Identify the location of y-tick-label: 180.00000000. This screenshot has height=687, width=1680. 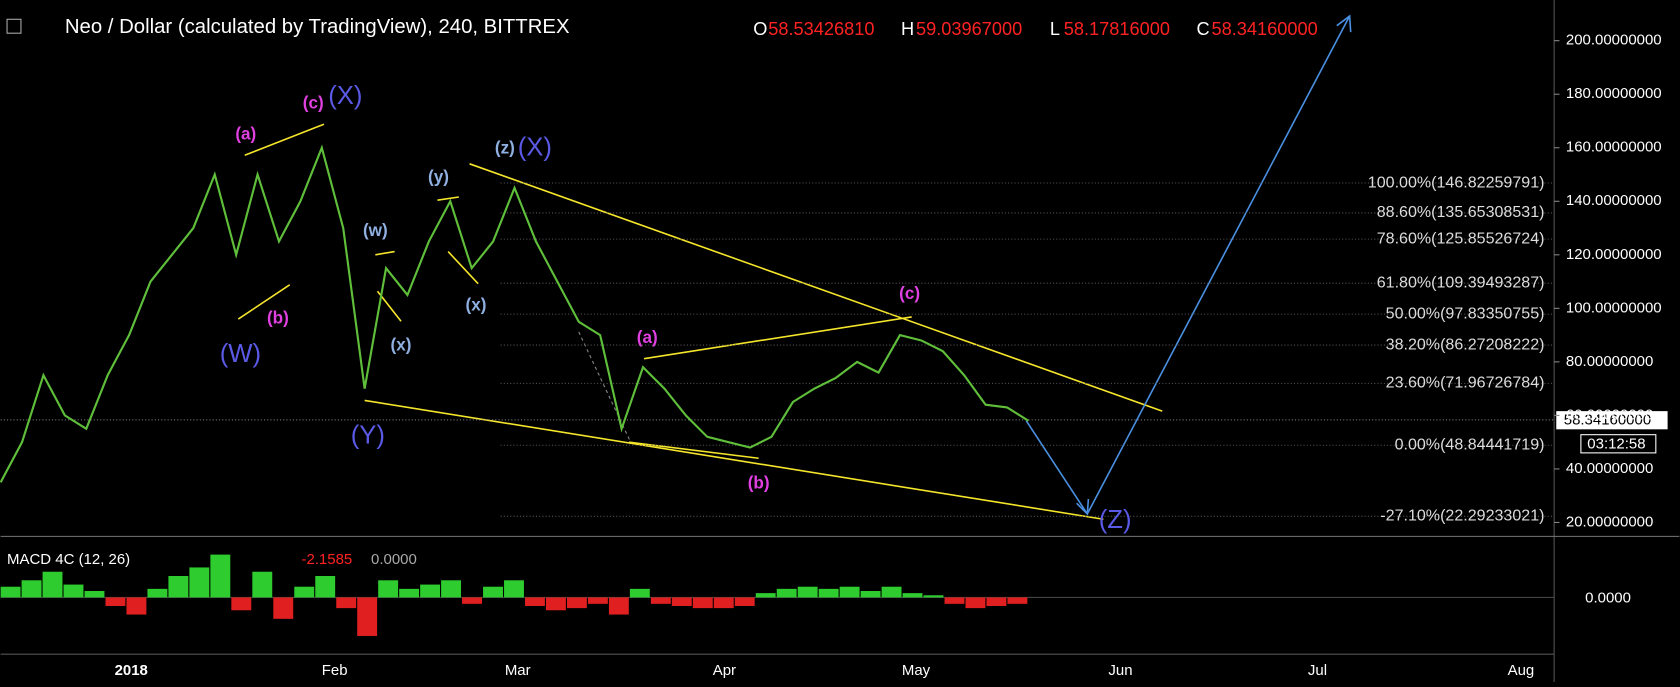
(1614, 93).